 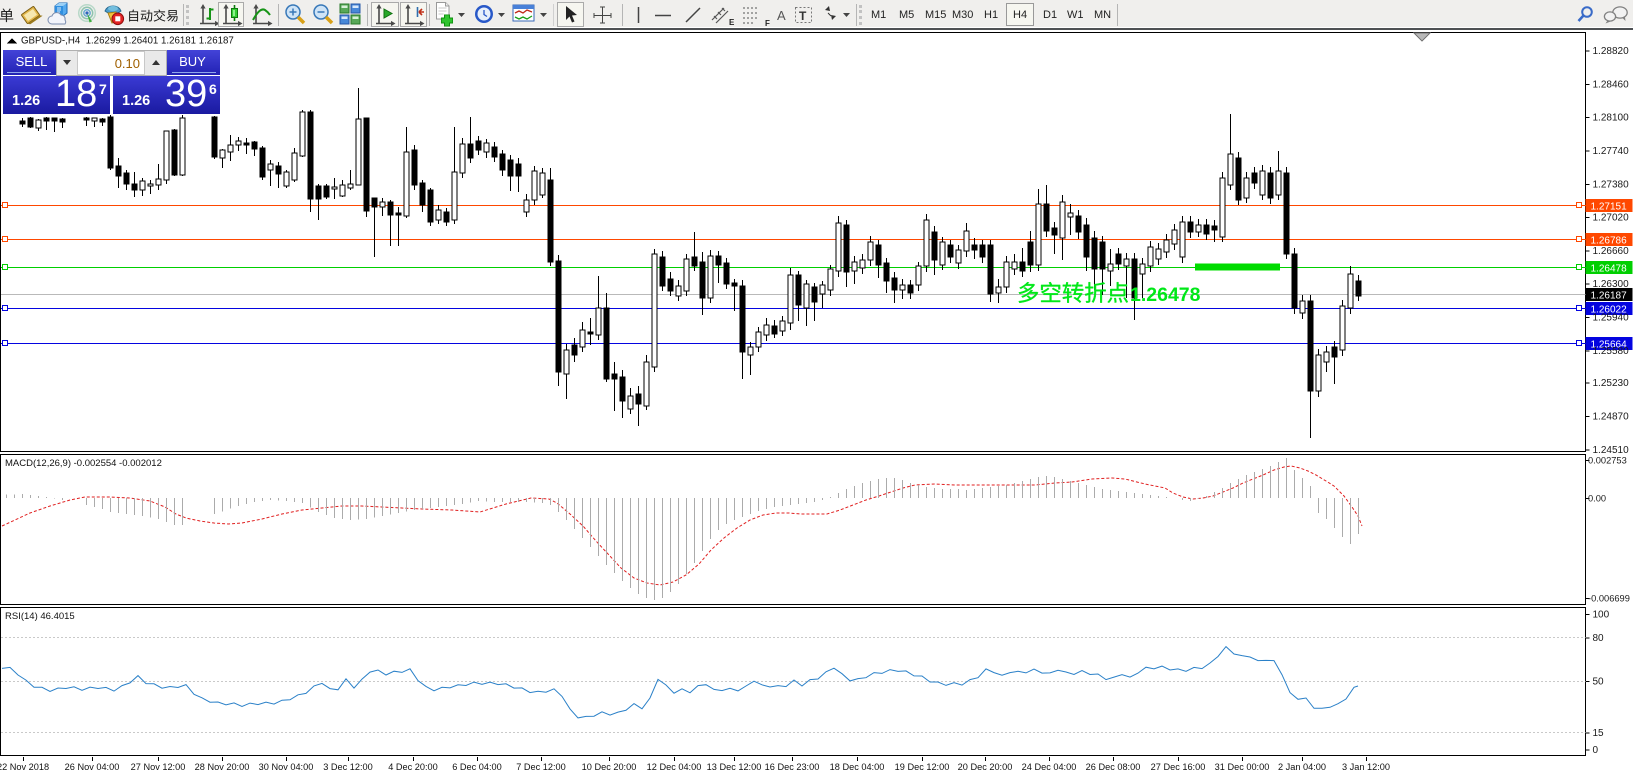 I want to click on svg-text: 0.002753, so click(x=1607, y=461).